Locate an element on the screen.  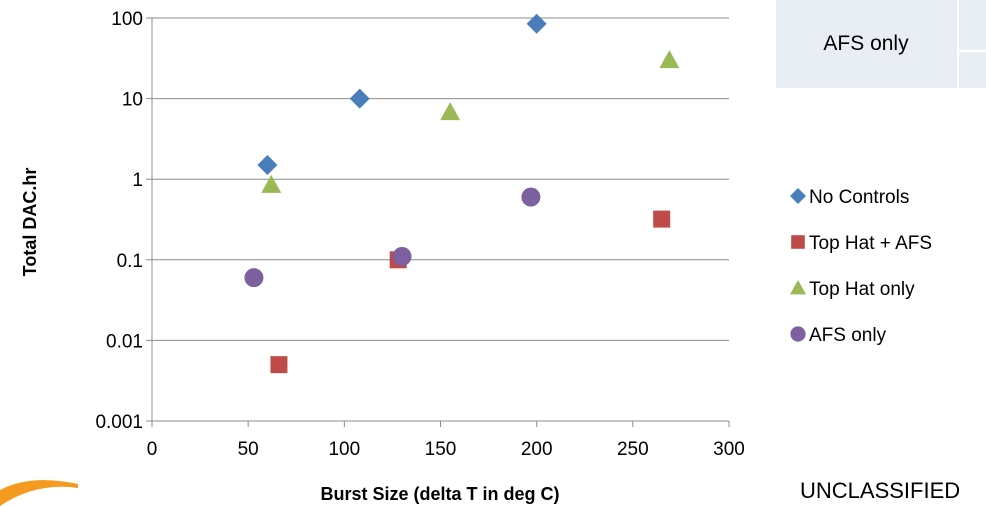
x-tick-label: 200 is located at coordinates (537, 449).